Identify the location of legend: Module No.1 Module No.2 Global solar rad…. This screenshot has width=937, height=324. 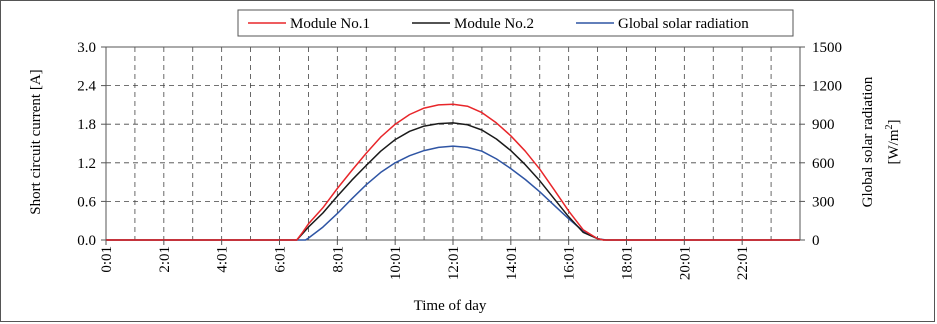
(515, 23).